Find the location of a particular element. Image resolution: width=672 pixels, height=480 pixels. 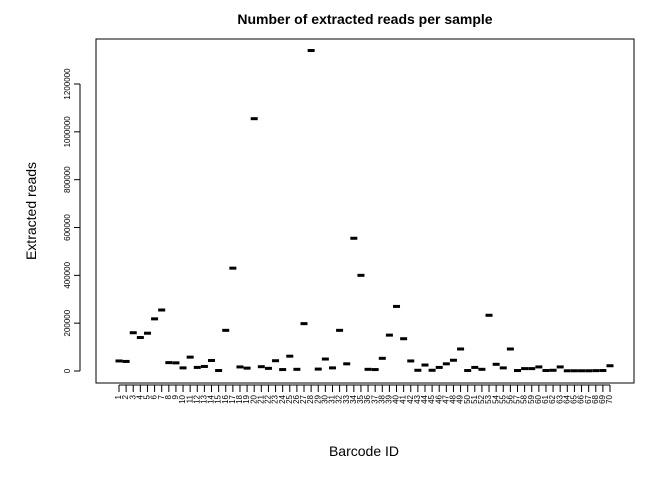

x-tick-label: 24 is located at coordinates (282, 398).